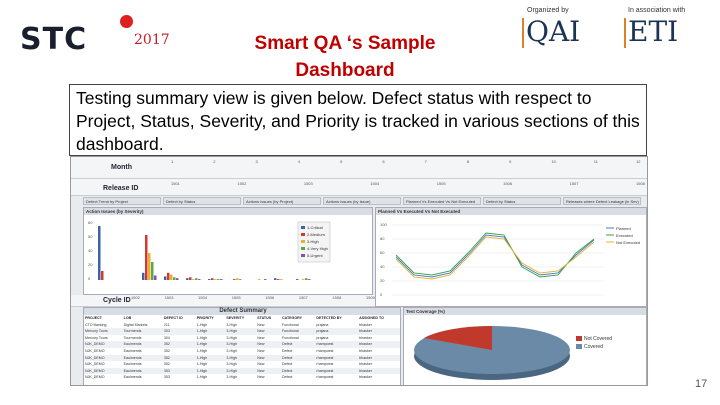 This screenshot has width=720, height=405. I want to click on table-cell: Defect, so click(298, 344).